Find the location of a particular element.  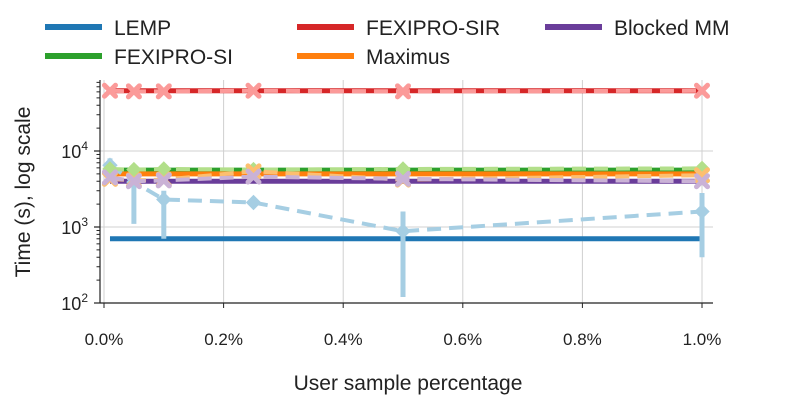

x-tick-label: 0.6% is located at coordinates (462, 339).